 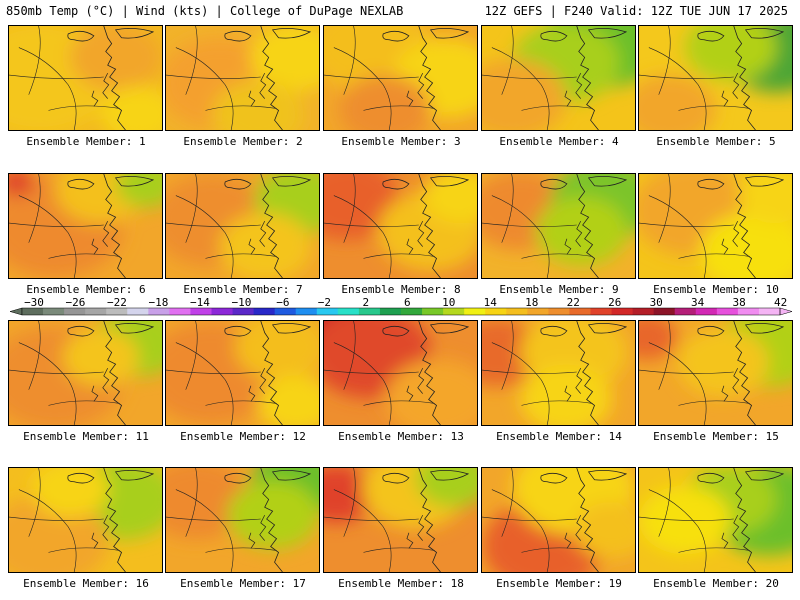 What do you see at coordinates (366, 302) in the screenshot?
I see `colorbar-tick-label: 2` at bounding box center [366, 302].